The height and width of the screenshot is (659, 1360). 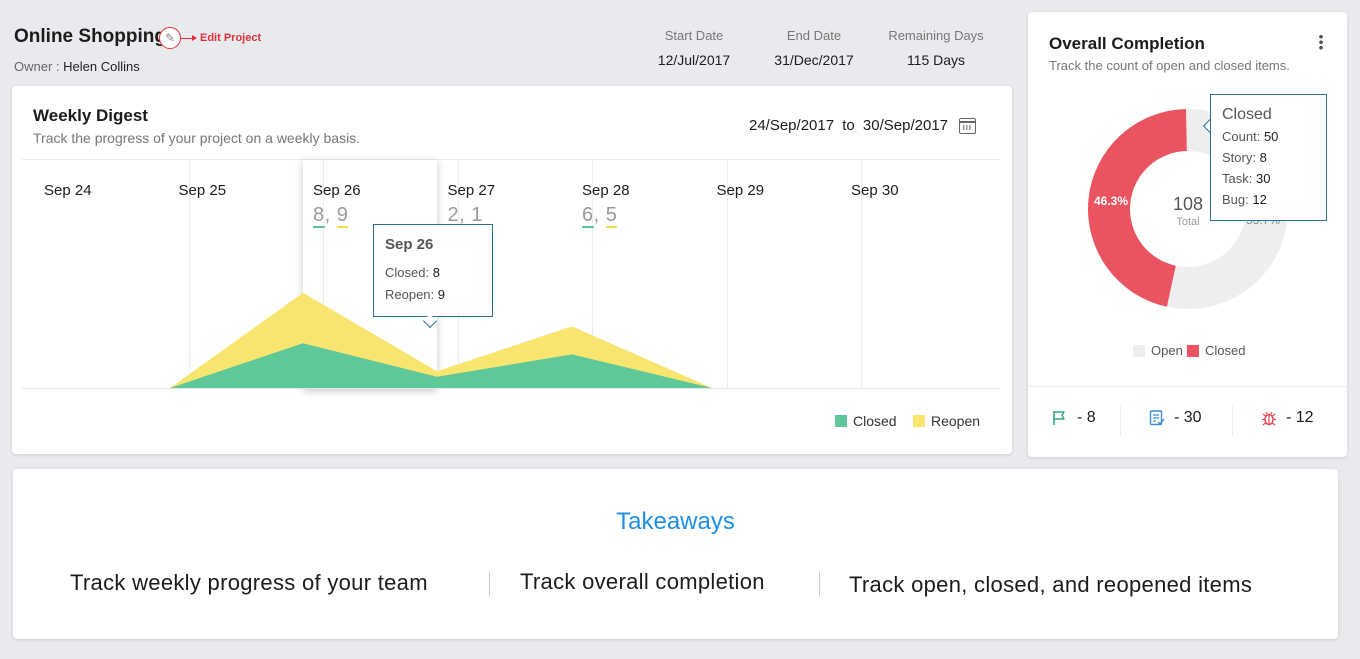 What do you see at coordinates (331, 216) in the screenshot?
I see `day-counts: 8, 9` at bounding box center [331, 216].